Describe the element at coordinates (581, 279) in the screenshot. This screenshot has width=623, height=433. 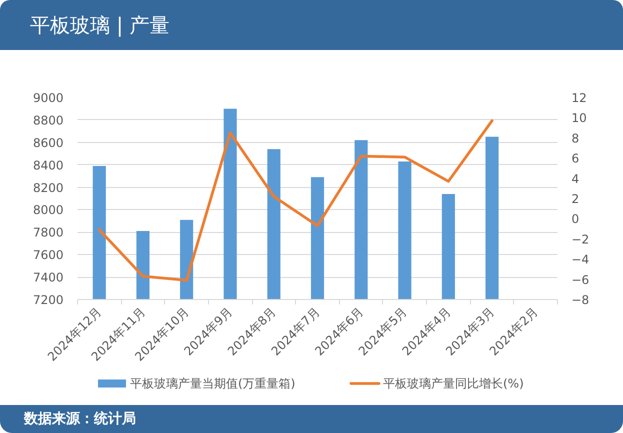
I see `y2-tick-label: −6` at that location.